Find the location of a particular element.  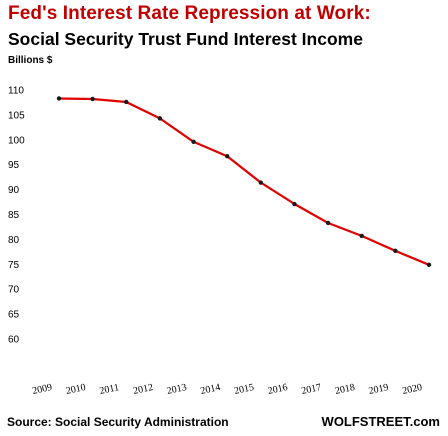

x-tick-label: 2018 is located at coordinates (345, 389).